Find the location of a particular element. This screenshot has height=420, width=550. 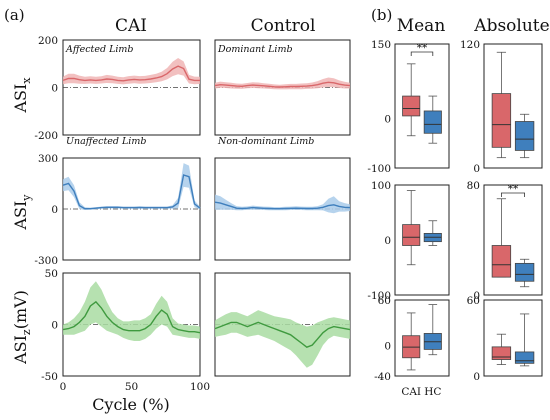

ytick-label: 50 is located at coordinates (51, 274).